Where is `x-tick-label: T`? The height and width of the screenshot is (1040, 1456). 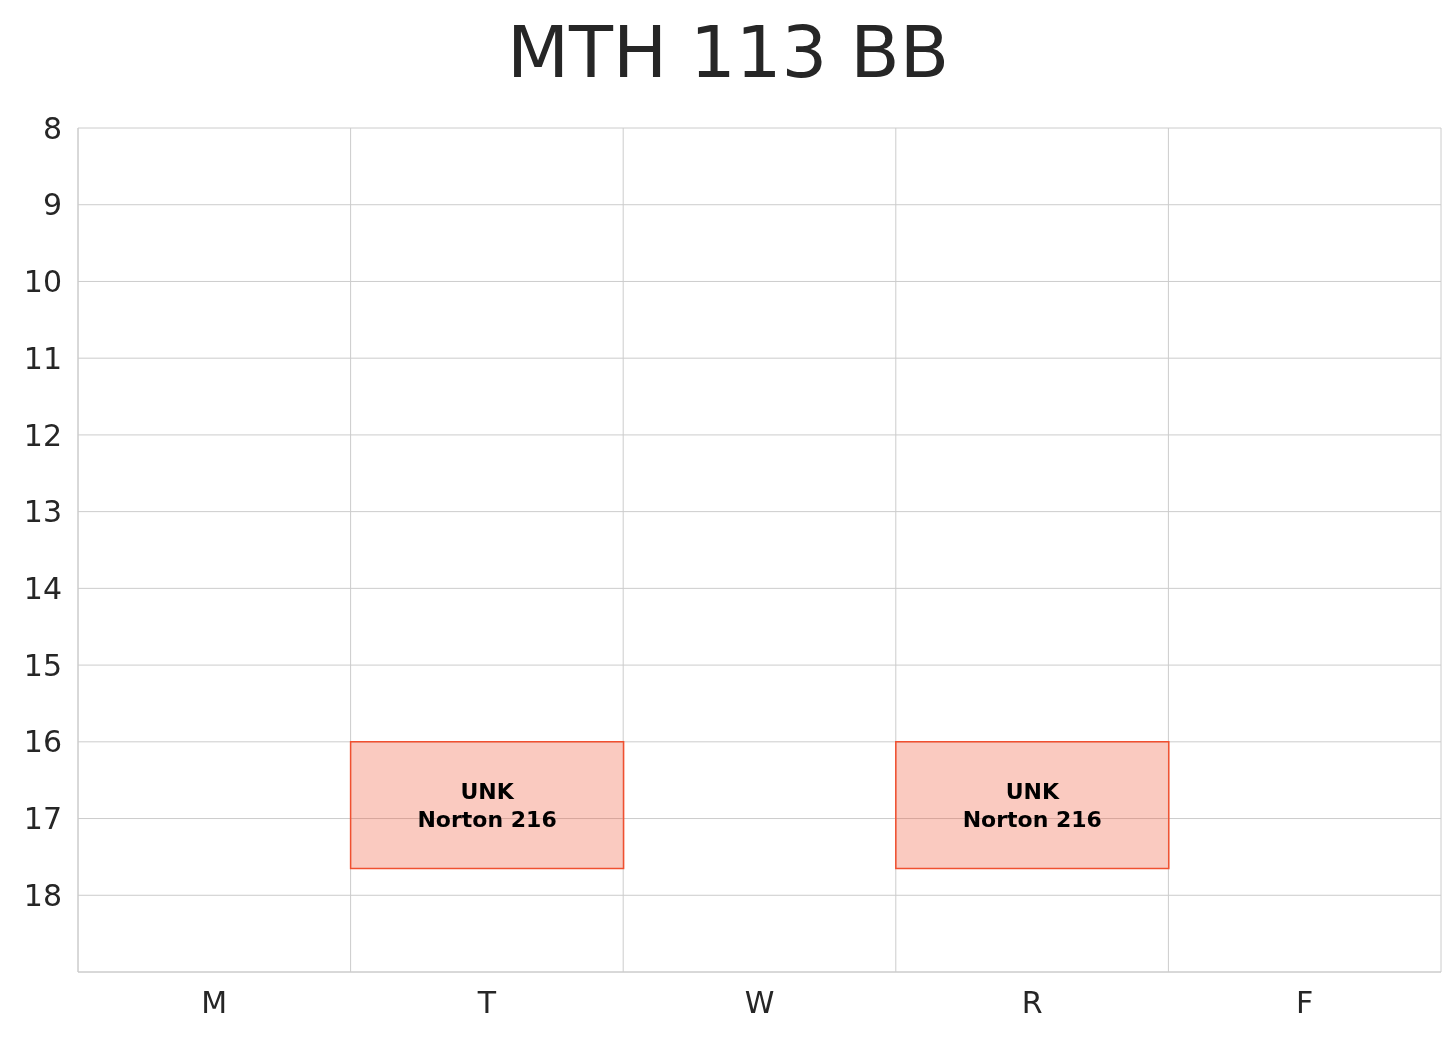 x-tick-label: T is located at coordinates (486, 1003).